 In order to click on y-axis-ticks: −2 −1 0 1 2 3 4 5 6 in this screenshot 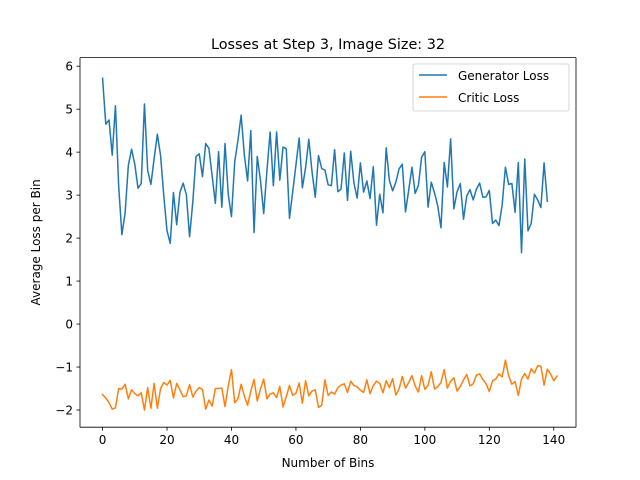, I will do `click(67, 238)`.